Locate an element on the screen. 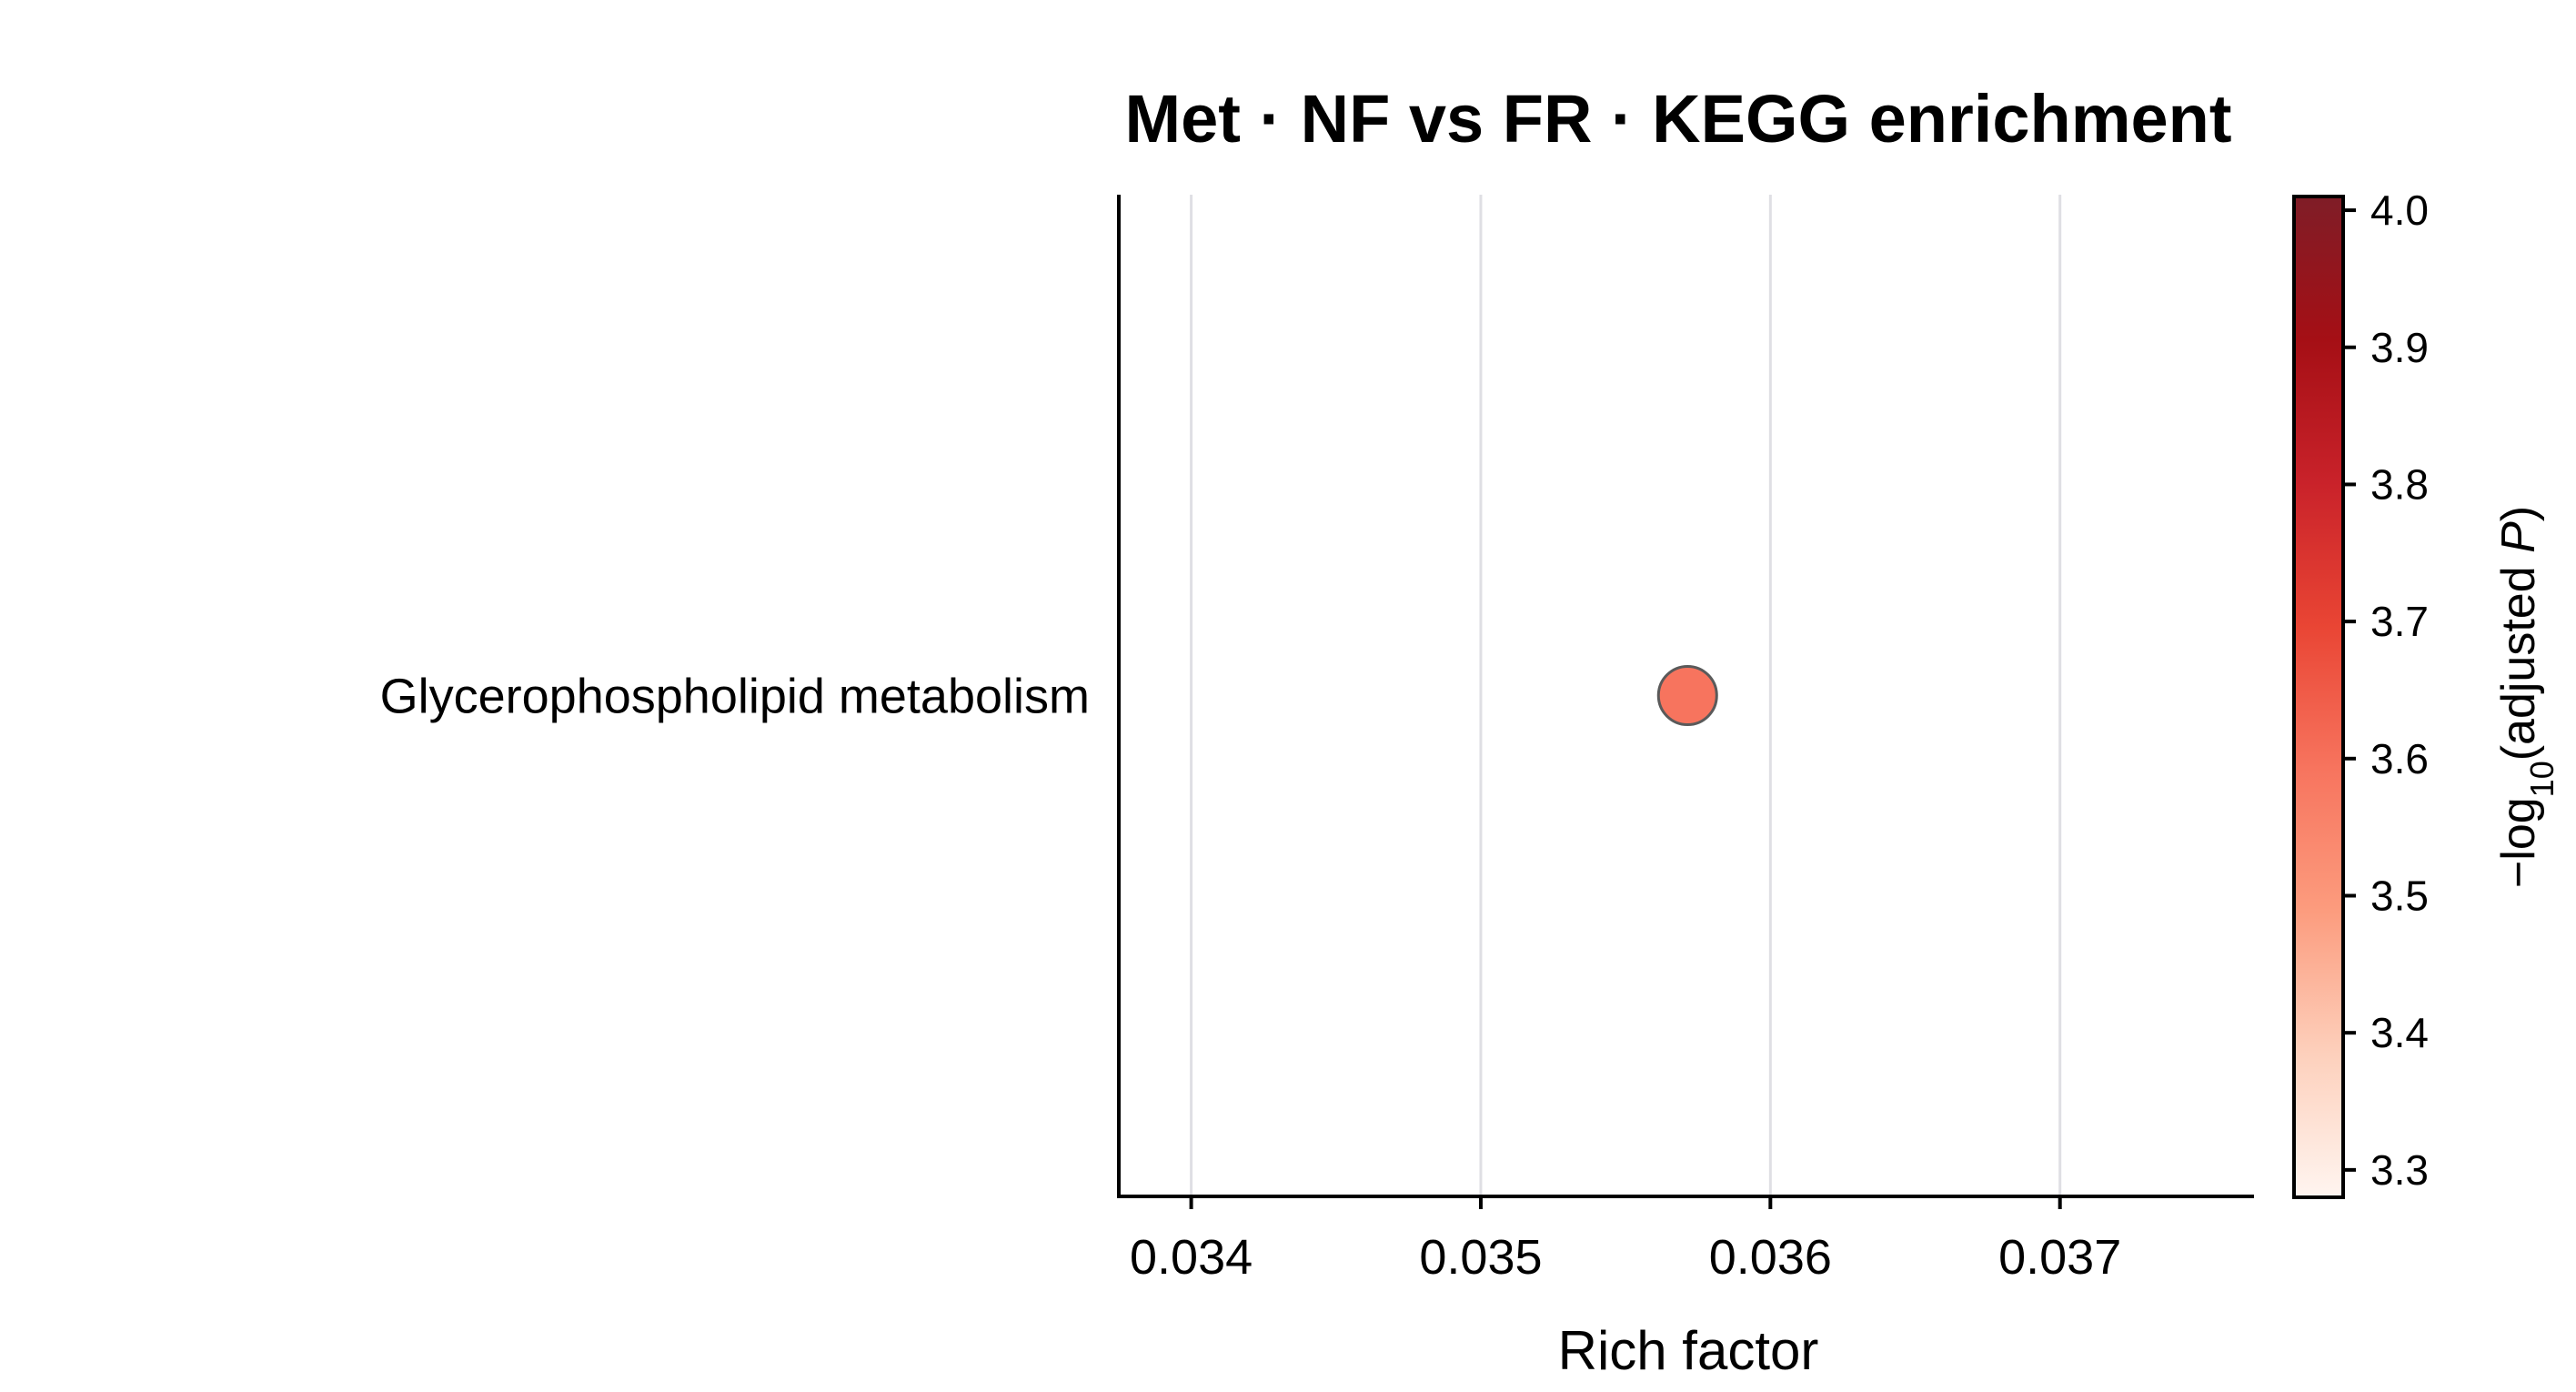 This screenshot has width=2576, height=1392. x-axis-label: Rich factor is located at coordinates (1688, 1350).